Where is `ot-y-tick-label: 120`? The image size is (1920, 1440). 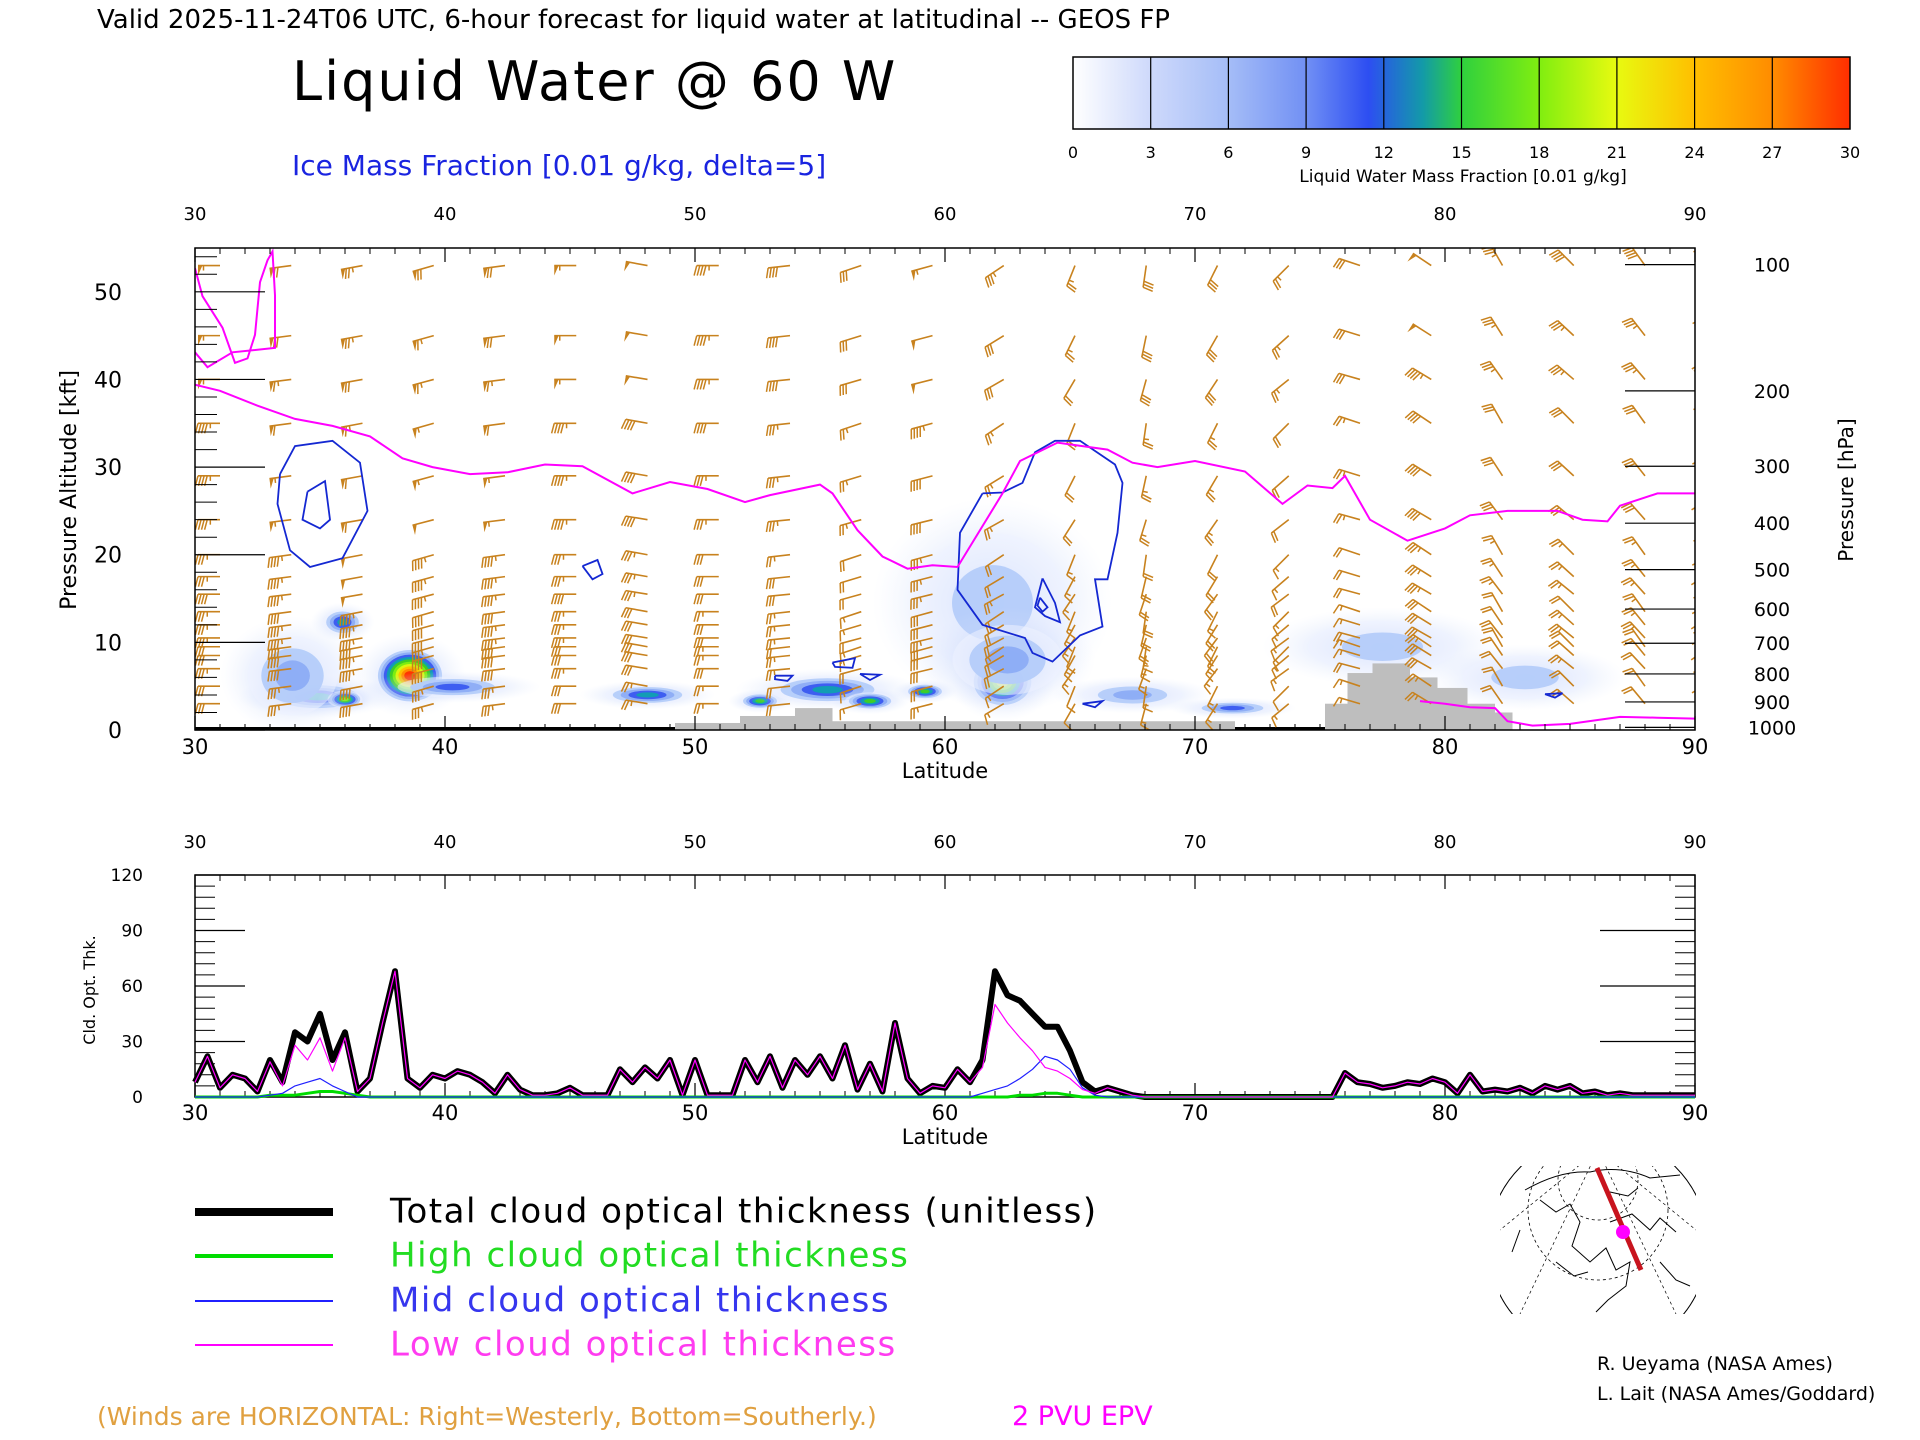 ot-y-tick-label: 120 is located at coordinates (127, 876).